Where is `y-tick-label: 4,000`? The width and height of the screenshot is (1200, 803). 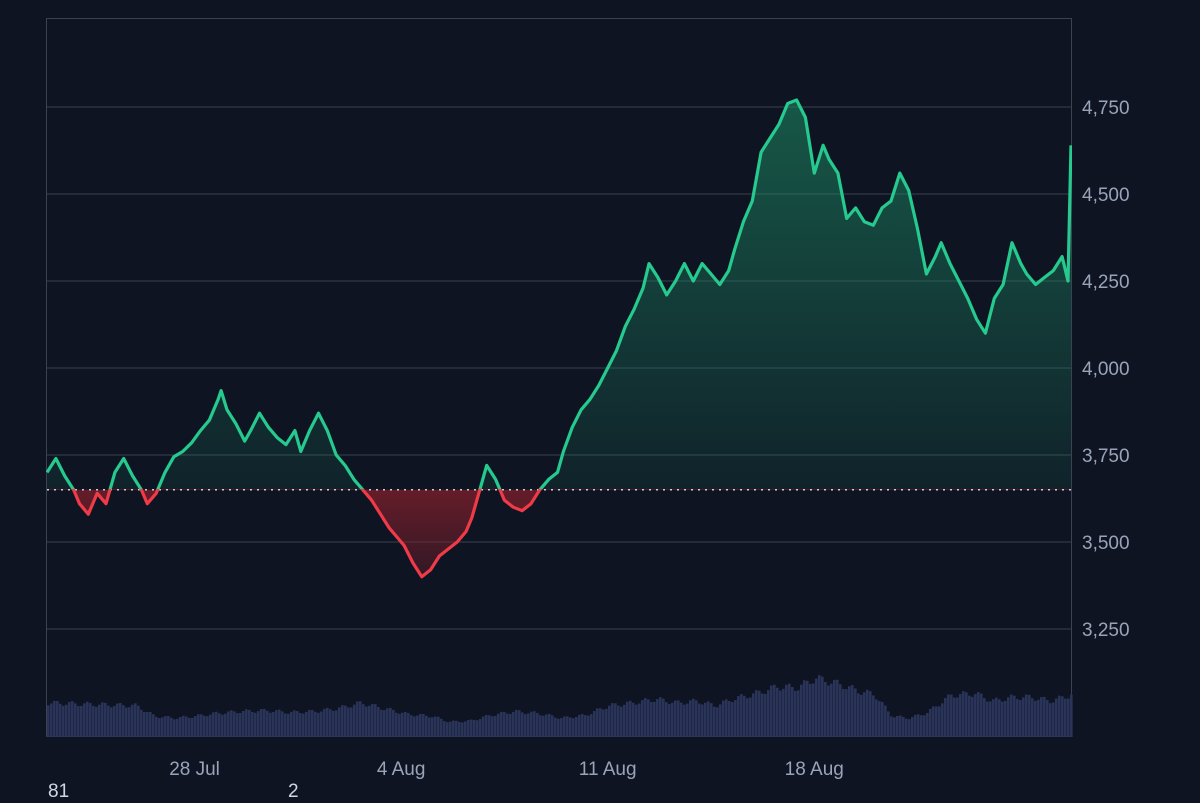
y-tick-label: 4,000 is located at coordinates (1106, 369).